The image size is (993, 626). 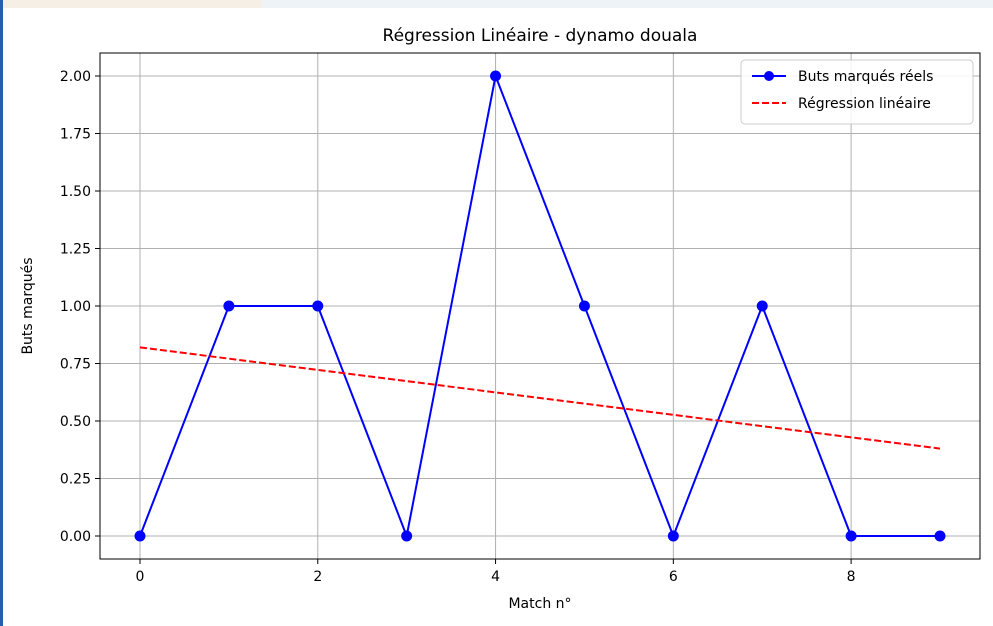 I want to click on y-tick-label: 0.75, so click(x=75, y=365).